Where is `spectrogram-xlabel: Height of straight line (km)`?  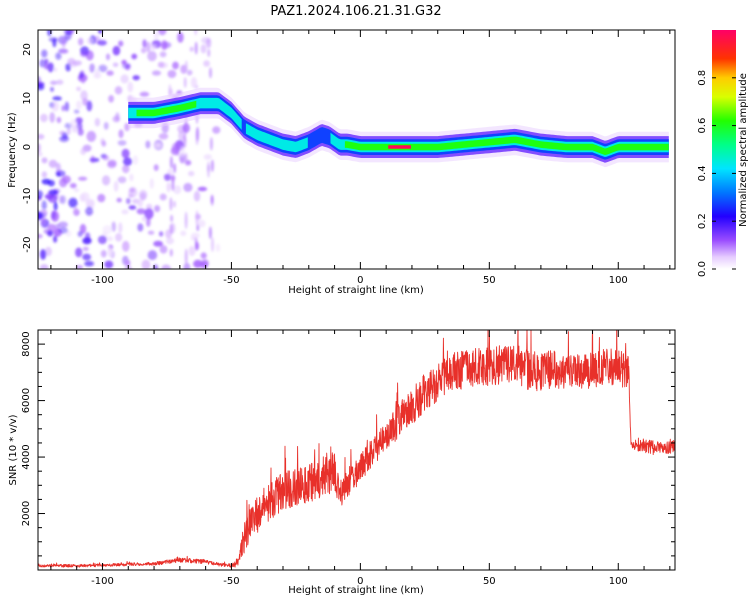
spectrogram-xlabel: Height of straight line (km) is located at coordinates (356, 290).